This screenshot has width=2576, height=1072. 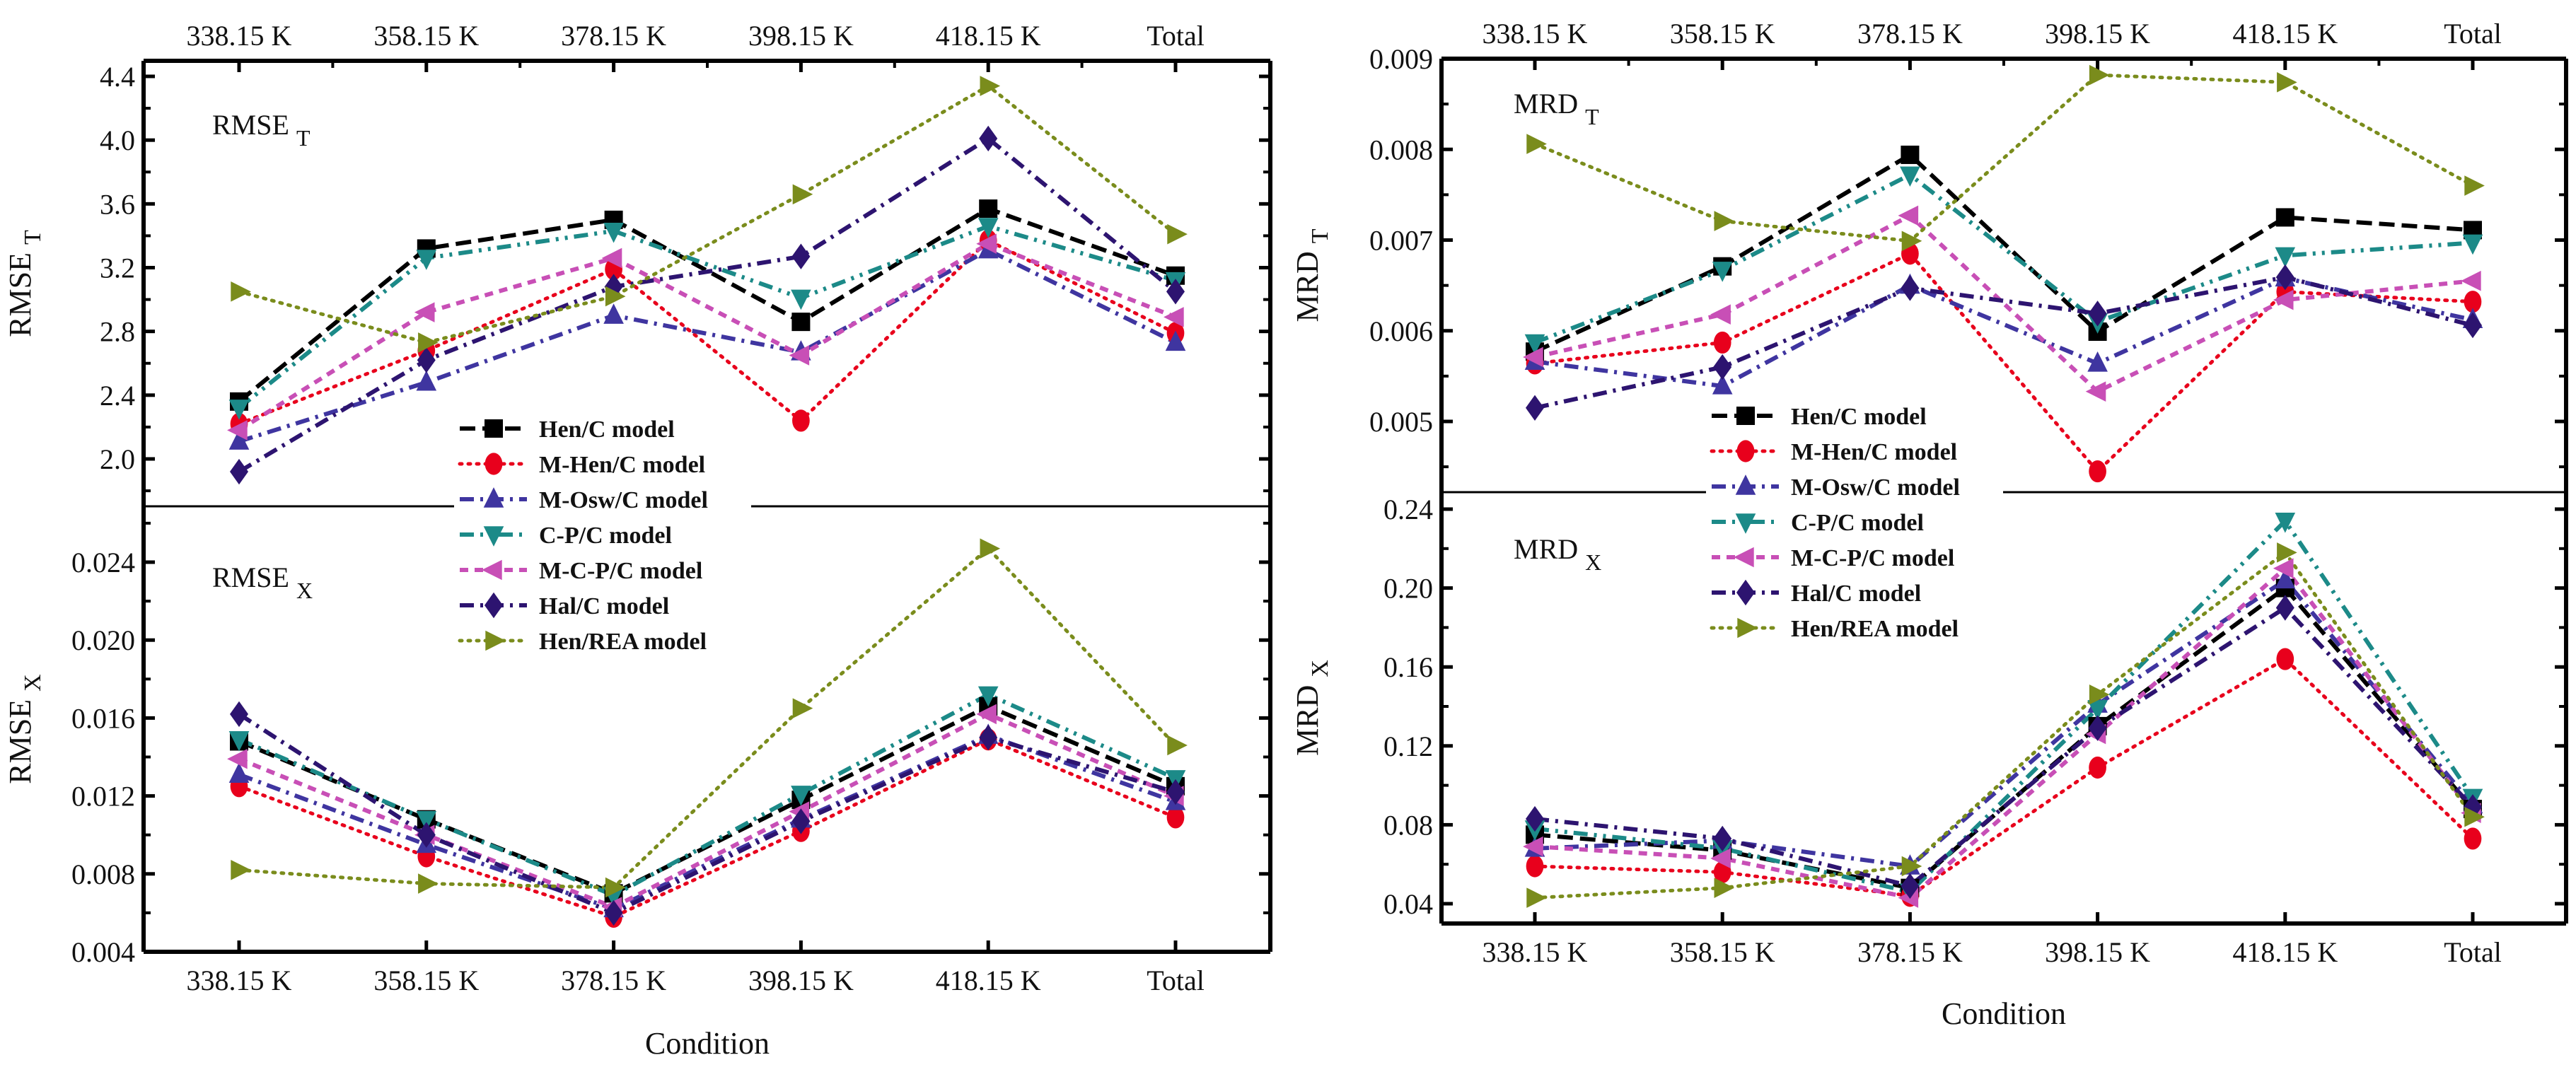 I want to click on y-tick-label: 0.12, so click(x=1408, y=746).